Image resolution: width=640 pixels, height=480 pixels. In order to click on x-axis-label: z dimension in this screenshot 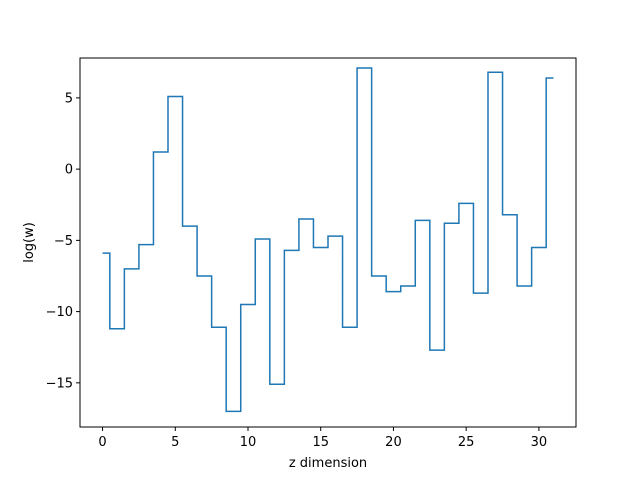, I will do `click(328, 463)`.